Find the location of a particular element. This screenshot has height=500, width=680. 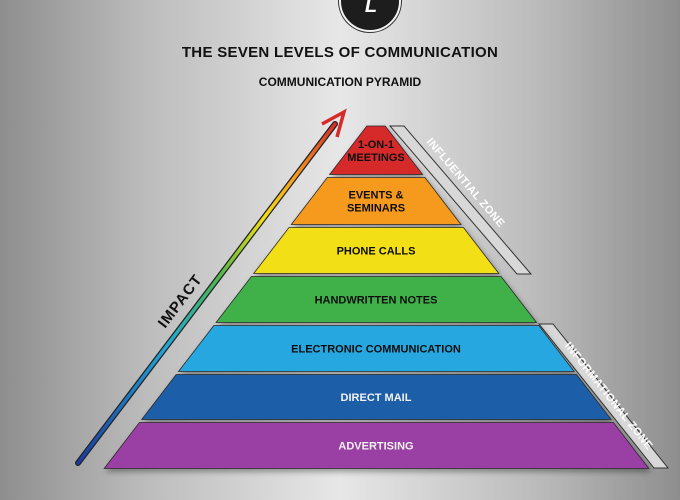

pyramid-level-3-label: PHONE CALLS is located at coordinates (376, 252).